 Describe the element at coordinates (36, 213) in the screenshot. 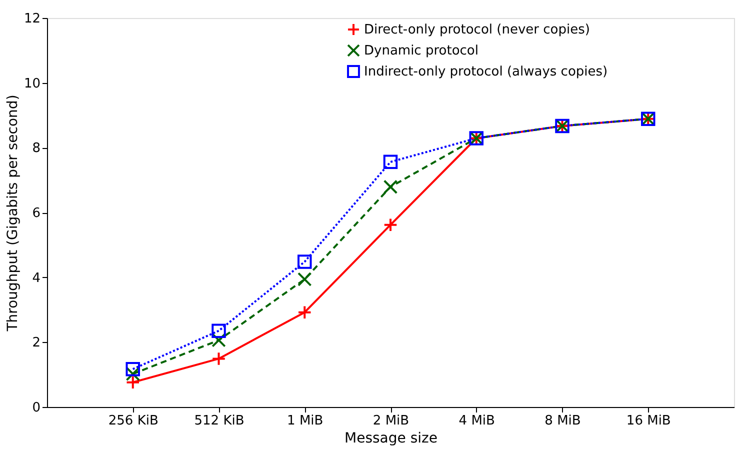

I see `y-tick-label: 6` at that location.